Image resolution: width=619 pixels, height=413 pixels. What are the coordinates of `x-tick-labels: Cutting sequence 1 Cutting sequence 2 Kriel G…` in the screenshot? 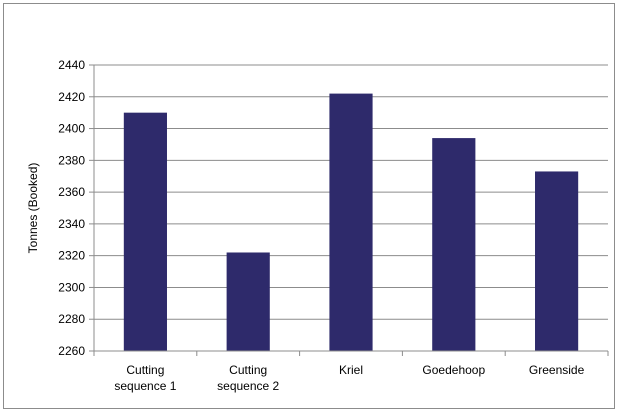 It's located at (349, 378).